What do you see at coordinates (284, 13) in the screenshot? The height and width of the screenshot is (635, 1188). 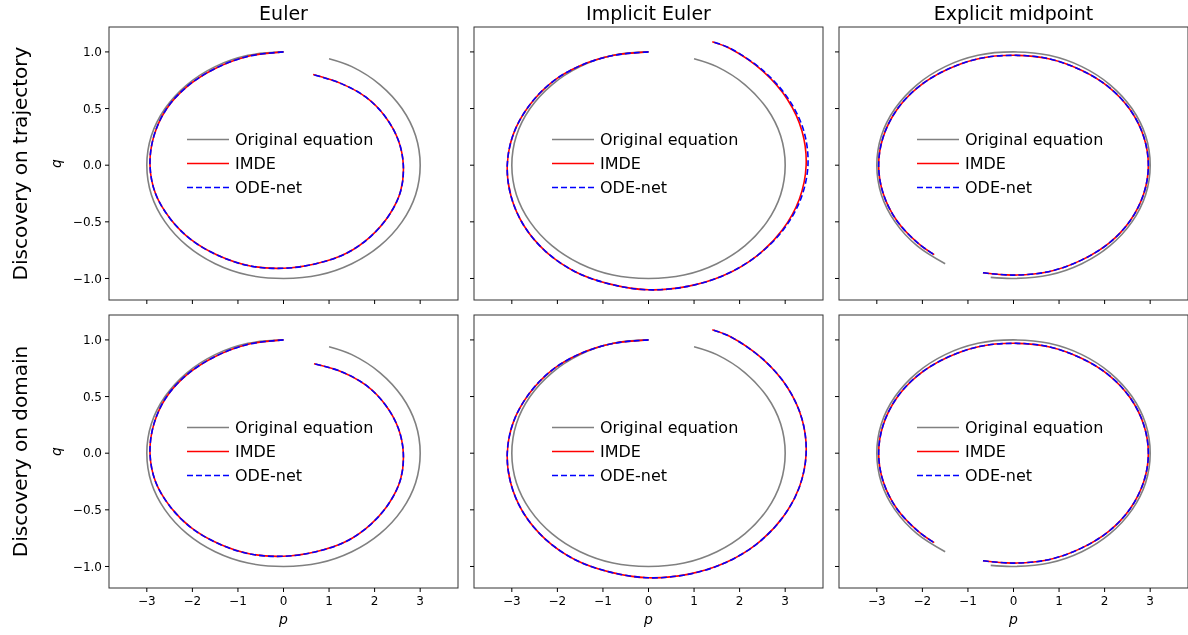 I see `chart-title: Euler` at bounding box center [284, 13].